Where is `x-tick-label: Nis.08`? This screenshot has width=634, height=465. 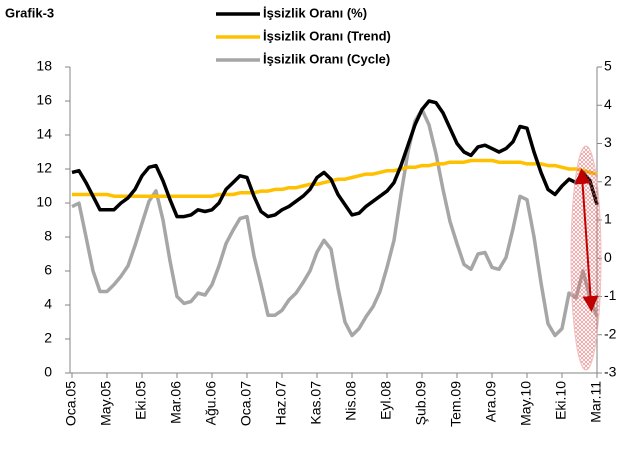 x-tick-label: Nis.08 is located at coordinates (351, 401).